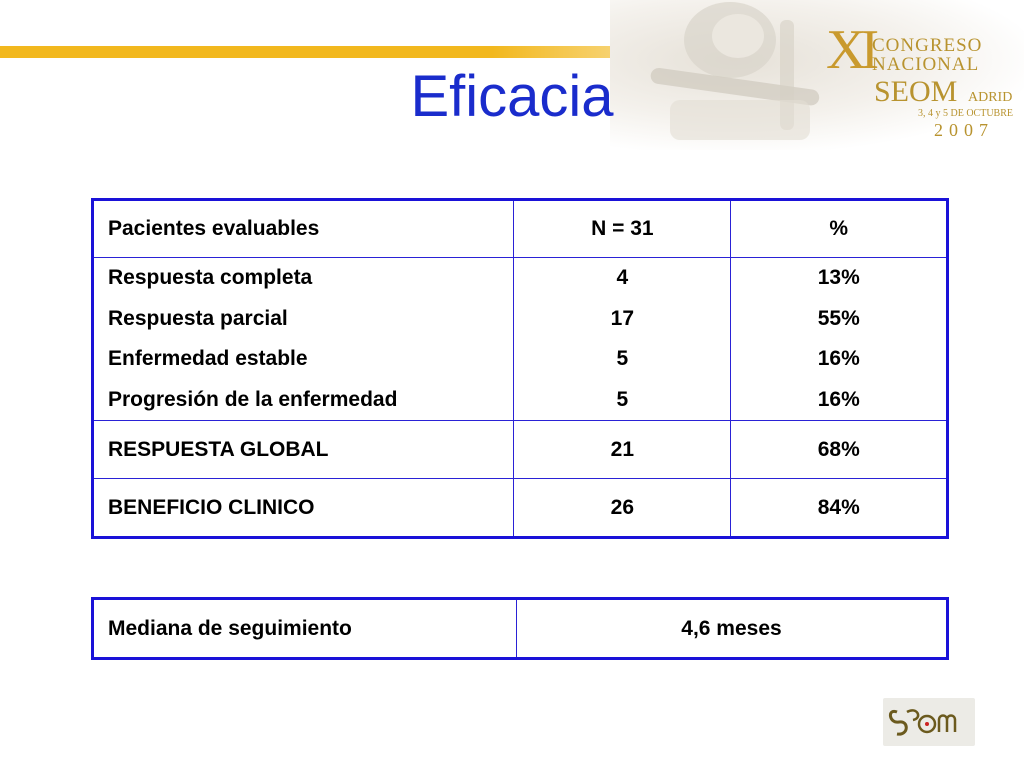 This screenshot has height=768, width=1024. Describe the element at coordinates (622, 318) in the screenshot. I see `response-count: 17` at that location.